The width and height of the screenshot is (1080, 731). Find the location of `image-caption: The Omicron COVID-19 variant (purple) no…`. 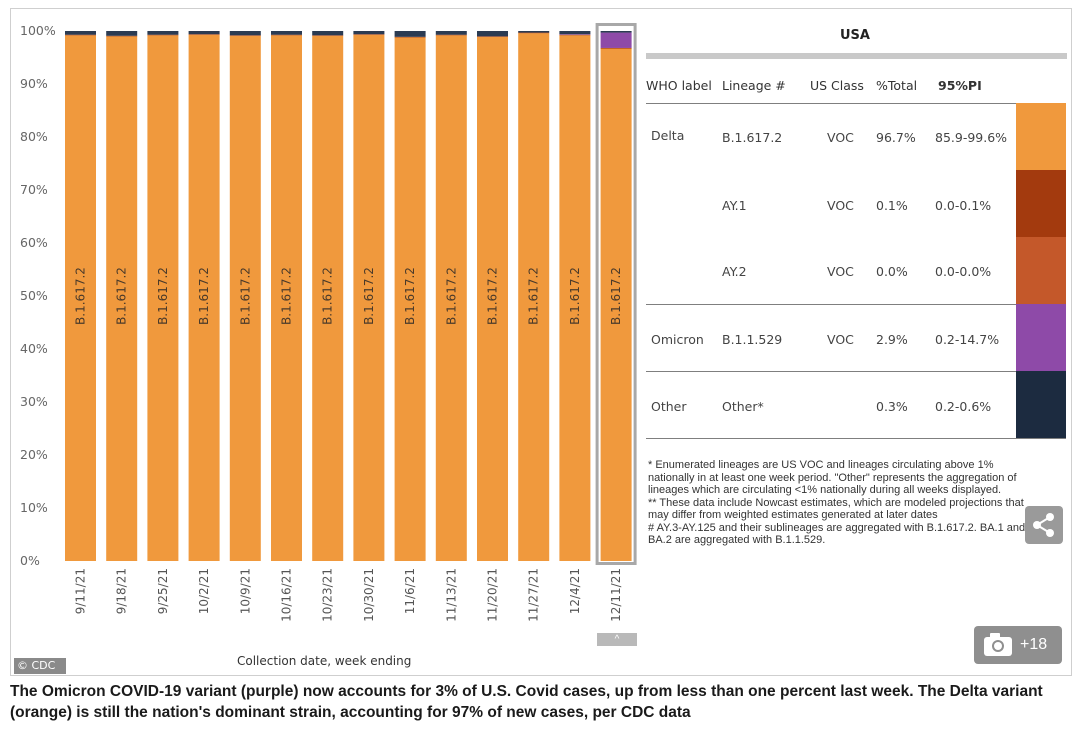

image-caption: The Omicron COVID-19 variant (purple) no… is located at coordinates (526, 702).